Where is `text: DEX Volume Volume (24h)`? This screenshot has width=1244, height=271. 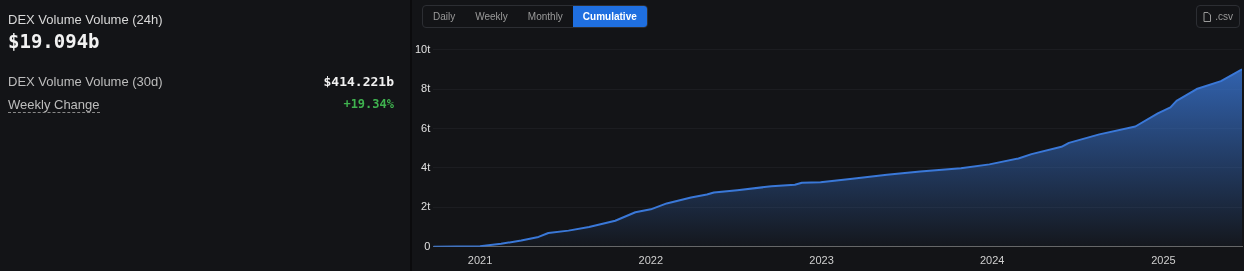 text: DEX Volume Volume (24h) is located at coordinates (85, 19).